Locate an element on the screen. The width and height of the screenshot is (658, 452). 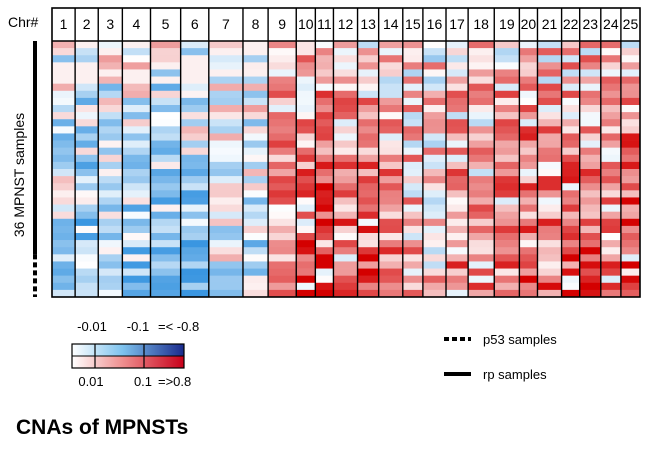
heatmap-cell-chr24-s33 is located at coordinates (611, 272).